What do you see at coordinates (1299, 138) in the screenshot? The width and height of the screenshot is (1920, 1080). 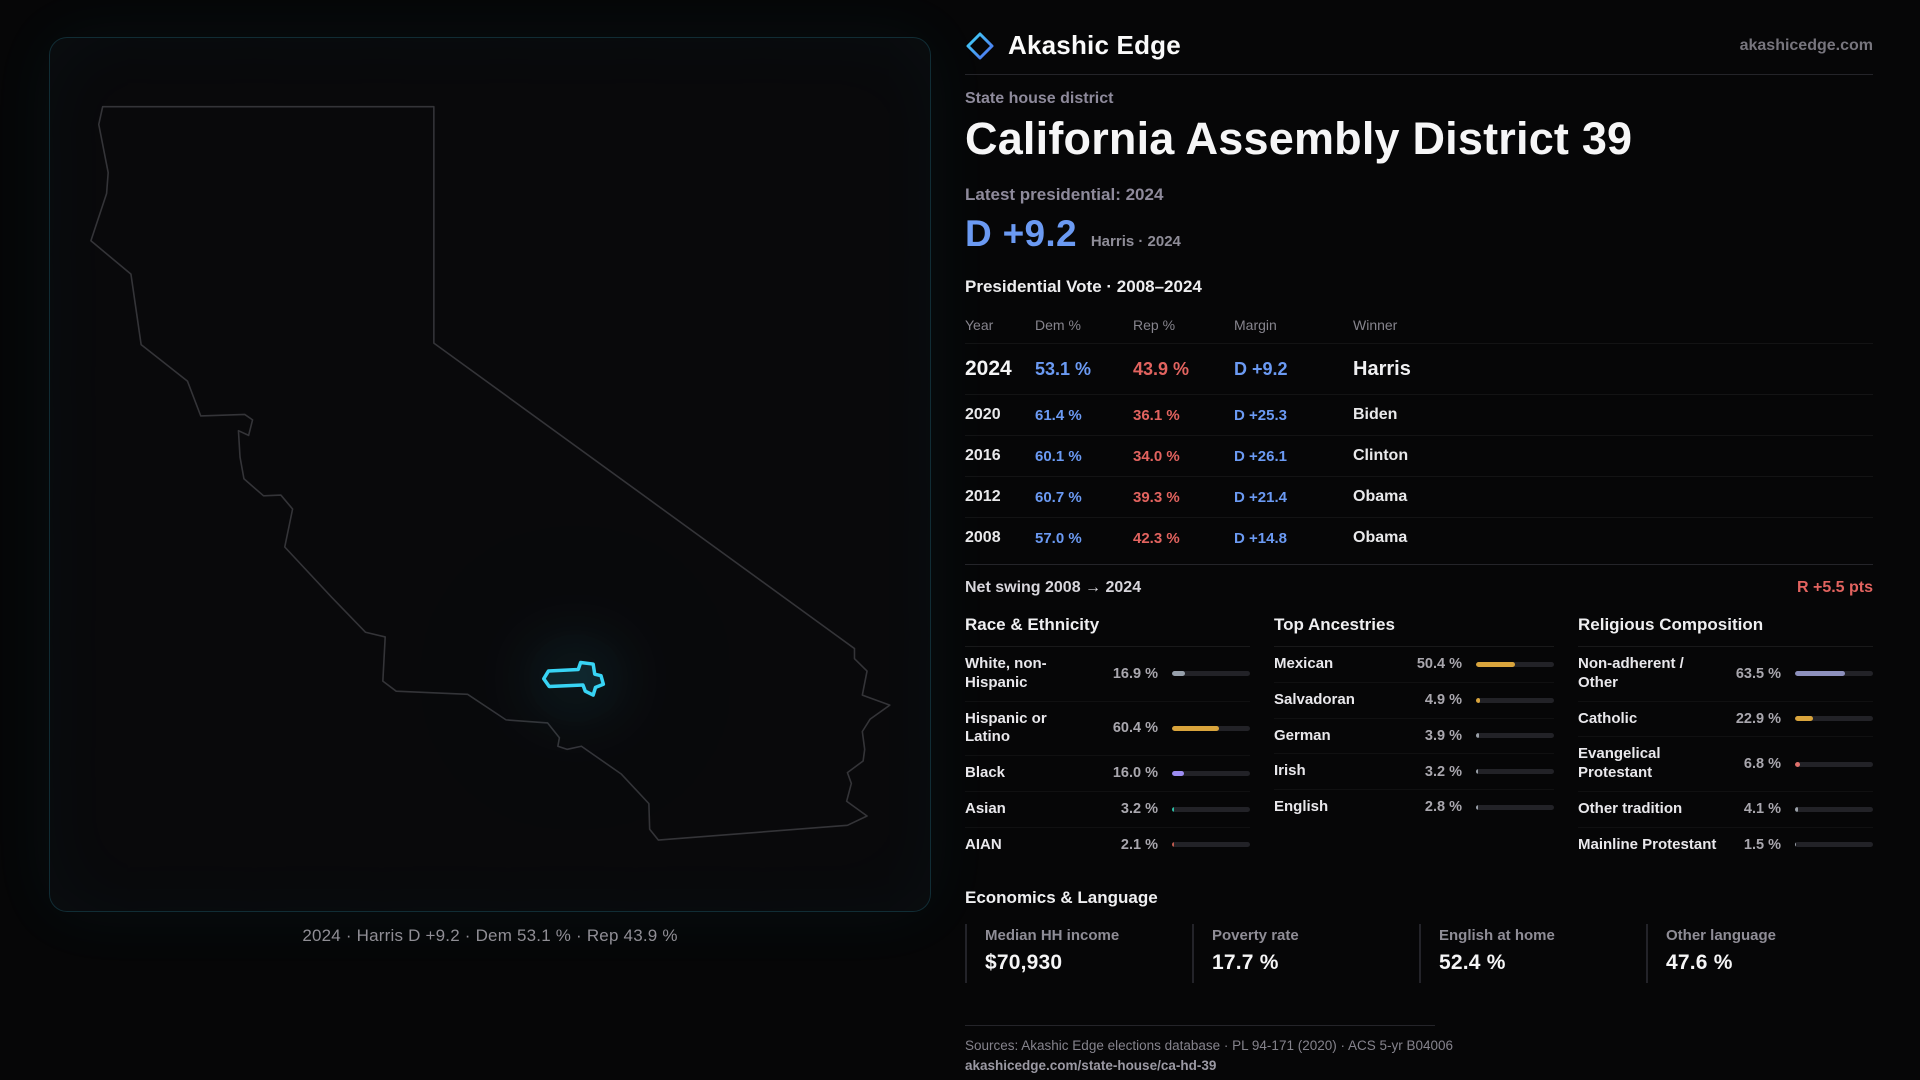 I see `page-title: California Assembly District 39` at bounding box center [1299, 138].